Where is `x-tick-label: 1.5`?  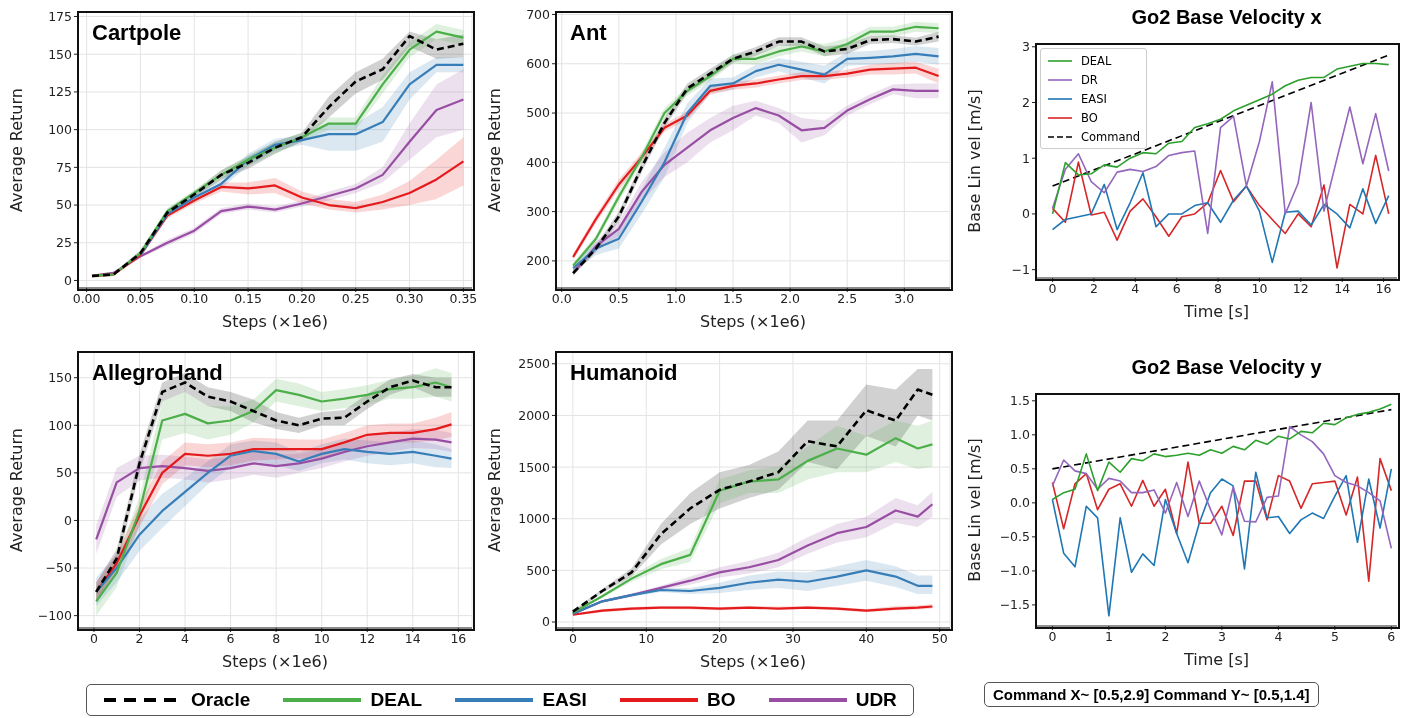 x-tick-label: 1.5 is located at coordinates (733, 298).